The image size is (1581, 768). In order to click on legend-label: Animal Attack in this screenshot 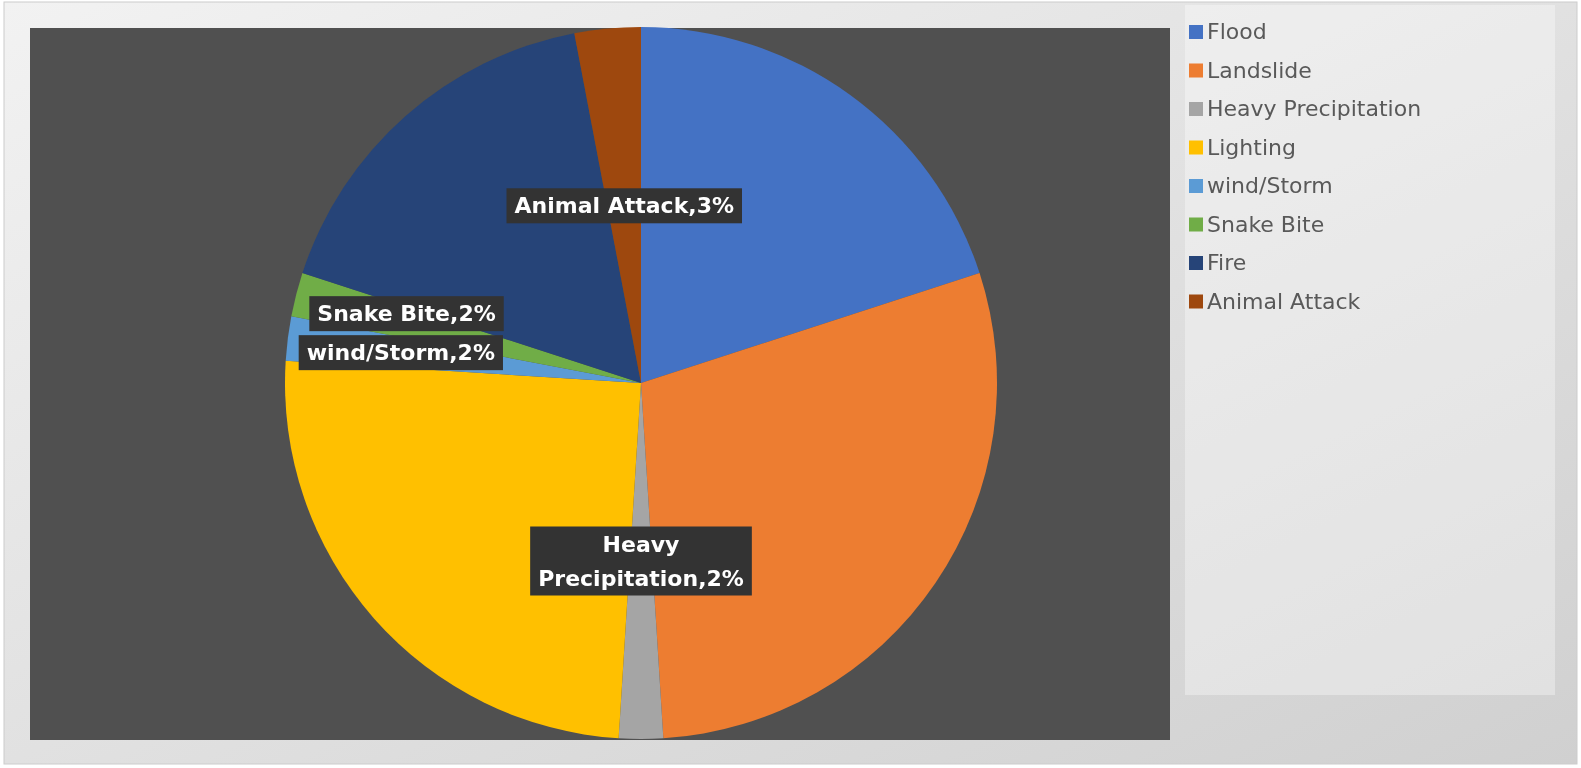, I will do `click(1284, 301)`.